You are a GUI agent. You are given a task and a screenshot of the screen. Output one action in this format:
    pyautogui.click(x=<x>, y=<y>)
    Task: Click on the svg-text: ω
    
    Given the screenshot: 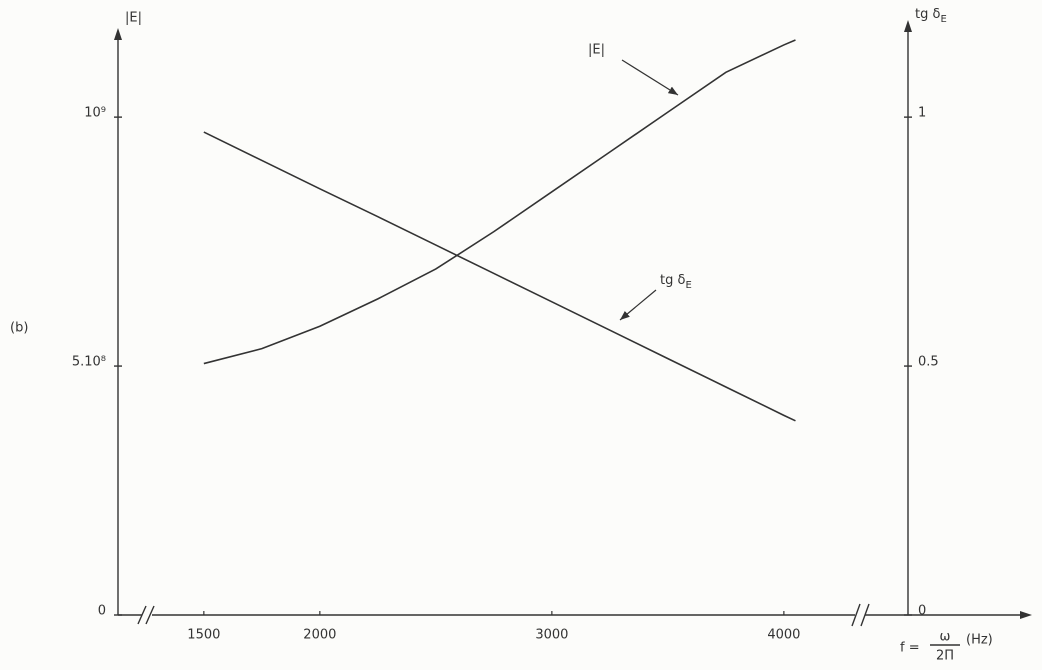 What is the action you would take?
    pyautogui.click(x=945, y=637)
    